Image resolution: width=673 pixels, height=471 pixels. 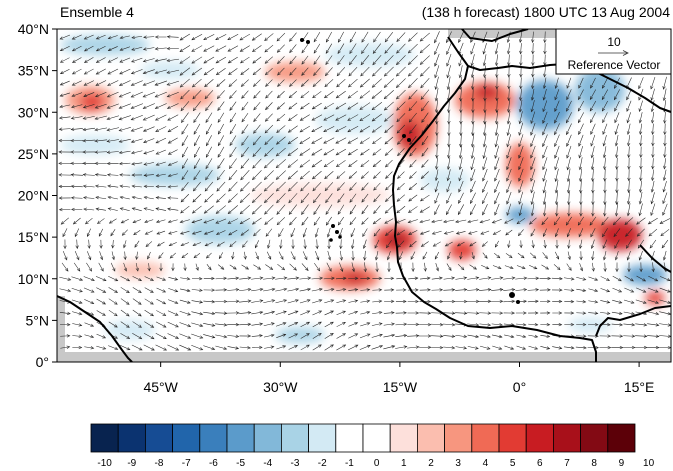 What do you see at coordinates (613, 52) in the screenshot?
I see `reference-vector-box` at bounding box center [613, 52].